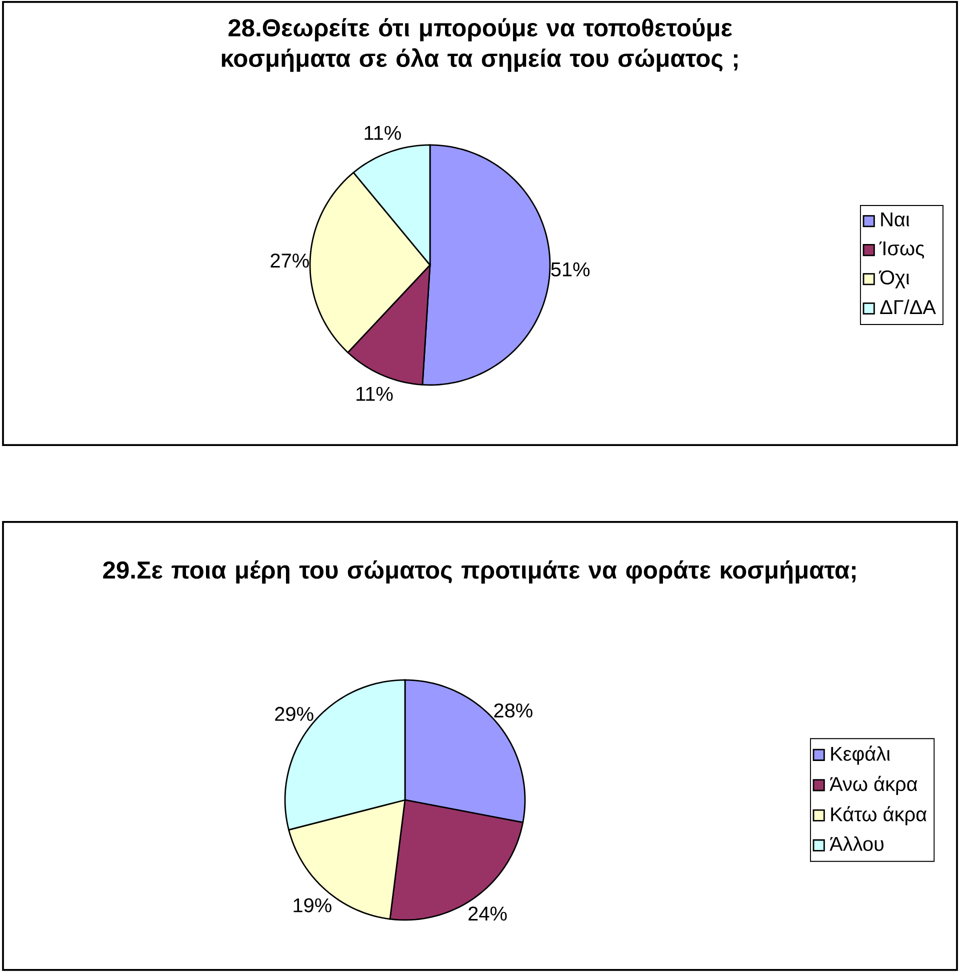  What do you see at coordinates (874, 786) in the screenshot?
I see `legend-label: Άνω άκρα` at bounding box center [874, 786].